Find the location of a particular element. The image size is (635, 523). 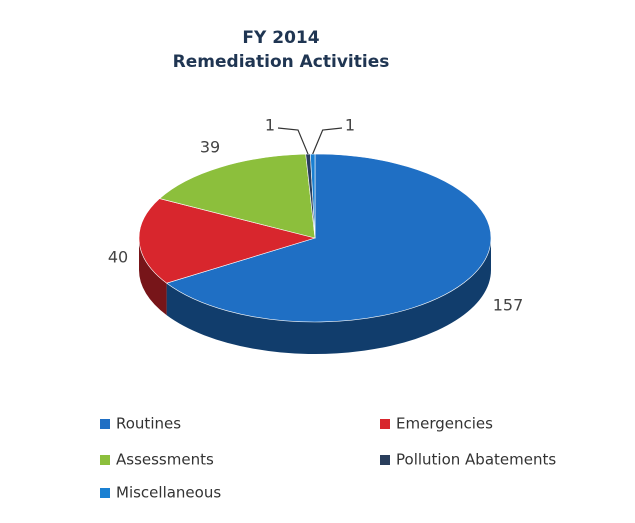

legend-label: Assessments is located at coordinates (165, 460).